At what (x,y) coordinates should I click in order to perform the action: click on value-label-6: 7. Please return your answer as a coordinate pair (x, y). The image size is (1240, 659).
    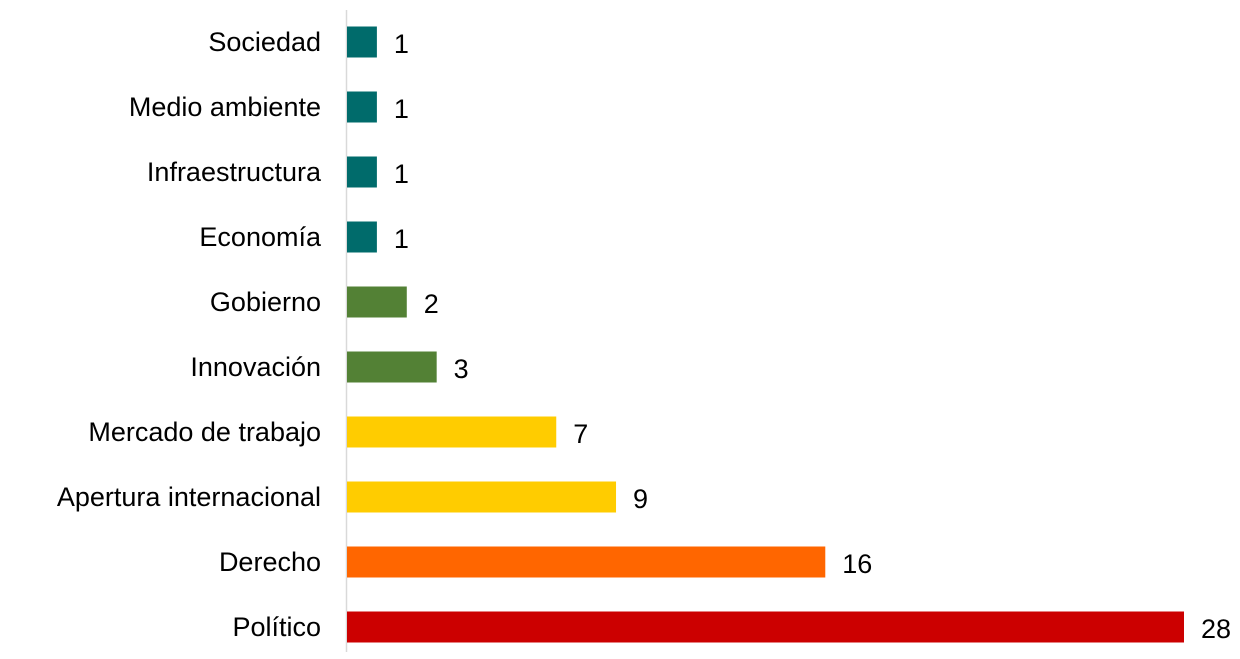
    Looking at the image, I should click on (580, 434).